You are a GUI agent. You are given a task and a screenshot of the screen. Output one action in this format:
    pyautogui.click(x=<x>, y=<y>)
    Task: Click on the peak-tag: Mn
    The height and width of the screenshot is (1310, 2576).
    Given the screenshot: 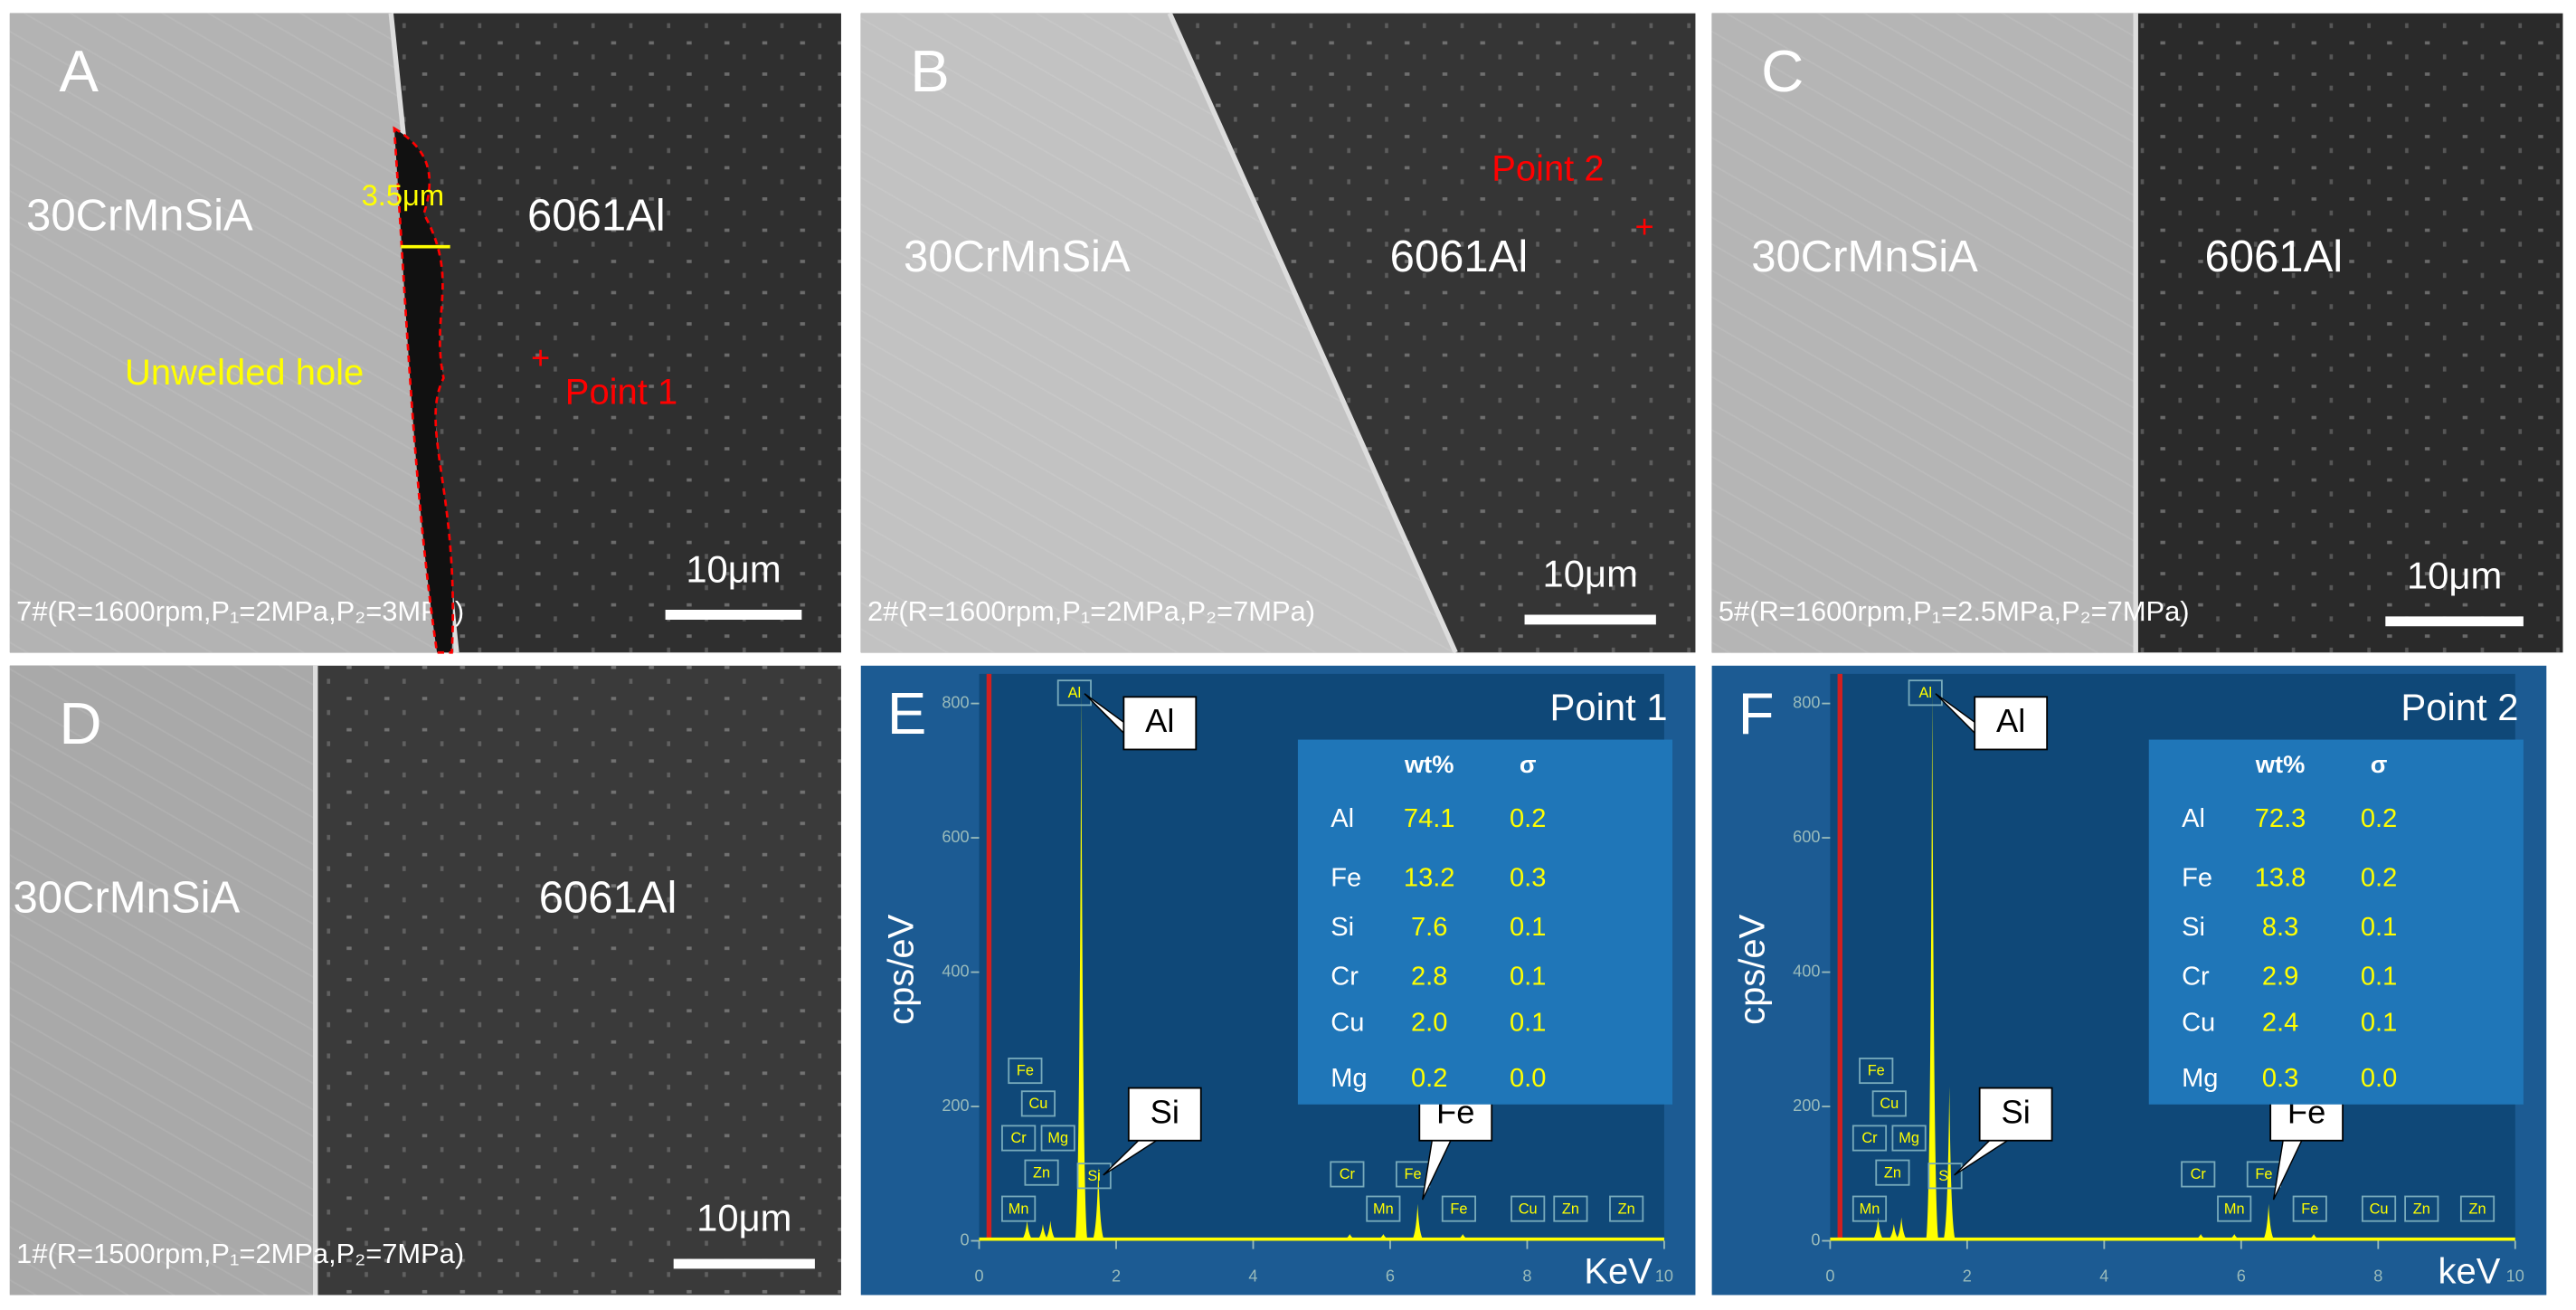 What is the action you would take?
    pyautogui.click(x=1870, y=1209)
    